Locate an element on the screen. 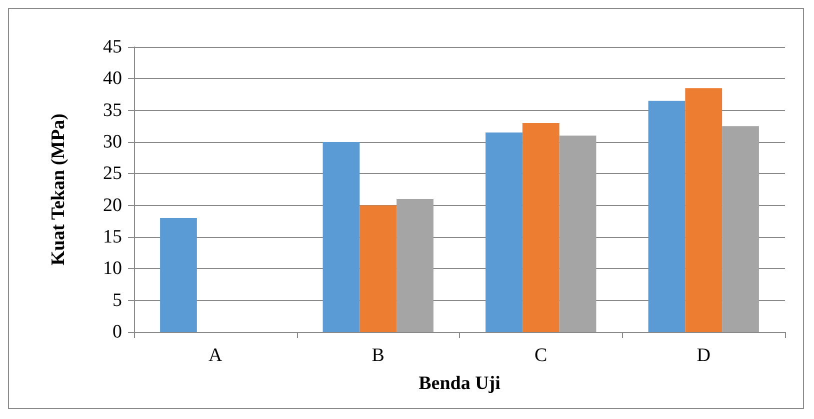 The height and width of the screenshot is (419, 814). x-axis-title: Benda Uji is located at coordinates (459, 383).